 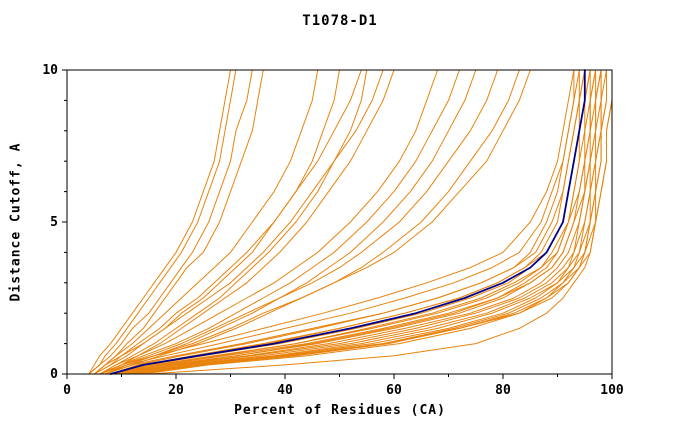 What do you see at coordinates (50, 70) in the screenshot?
I see `y-tick-label: 10` at bounding box center [50, 70].